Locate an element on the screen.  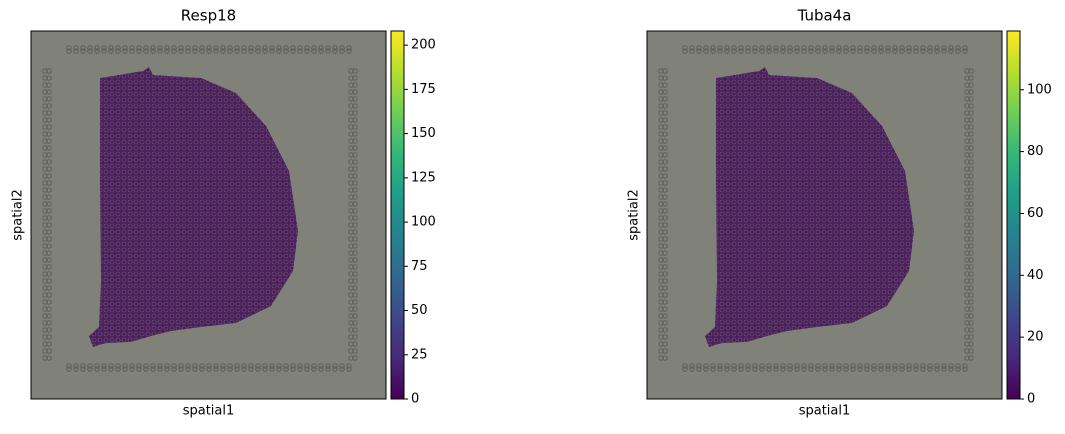
colorbar-tick-label: 0 is located at coordinates (1031, 399).